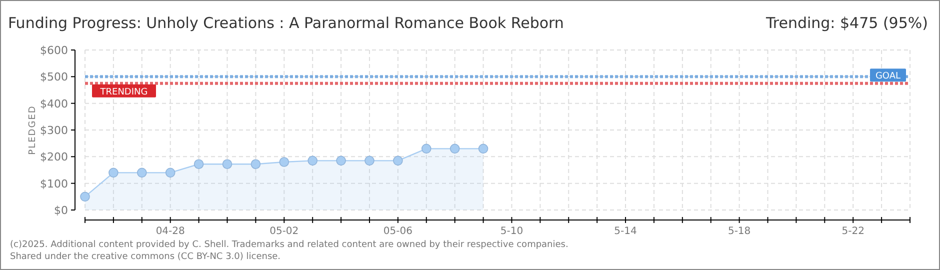  What do you see at coordinates (145, 257) in the screenshot?
I see `text: Shared under the creative commons (CC BY-NC 3.0) license.` at bounding box center [145, 257].